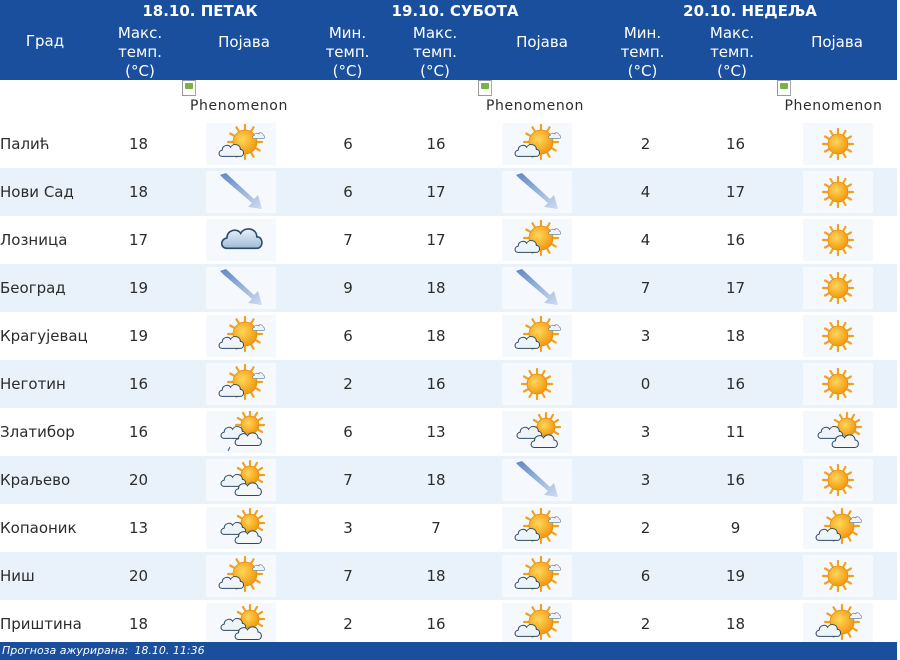 This screenshot has width=900, height=660. What do you see at coordinates (750, 11) in the screenshot?
I see `day3-date-header: 20.10. НЕДЕЉА` at bounding box center [750, 11].